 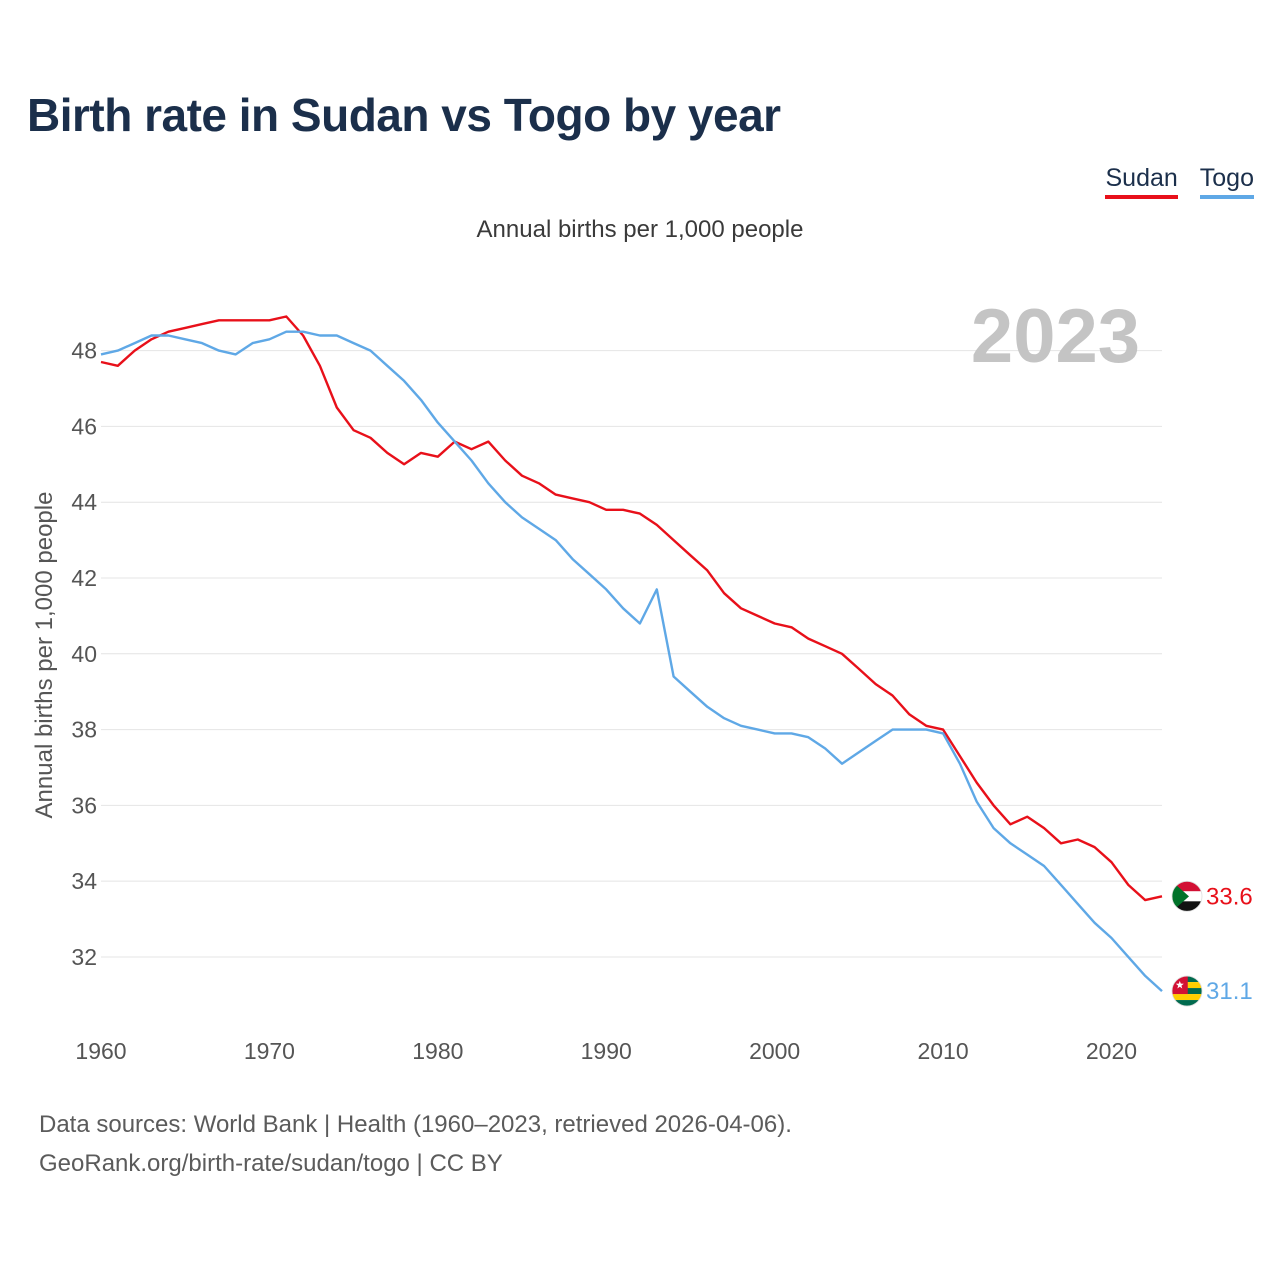 What do you see at coordinates (84, 957) in the screenshot?
I see `y-tick-label: 32` at bounding box center [84, 957].